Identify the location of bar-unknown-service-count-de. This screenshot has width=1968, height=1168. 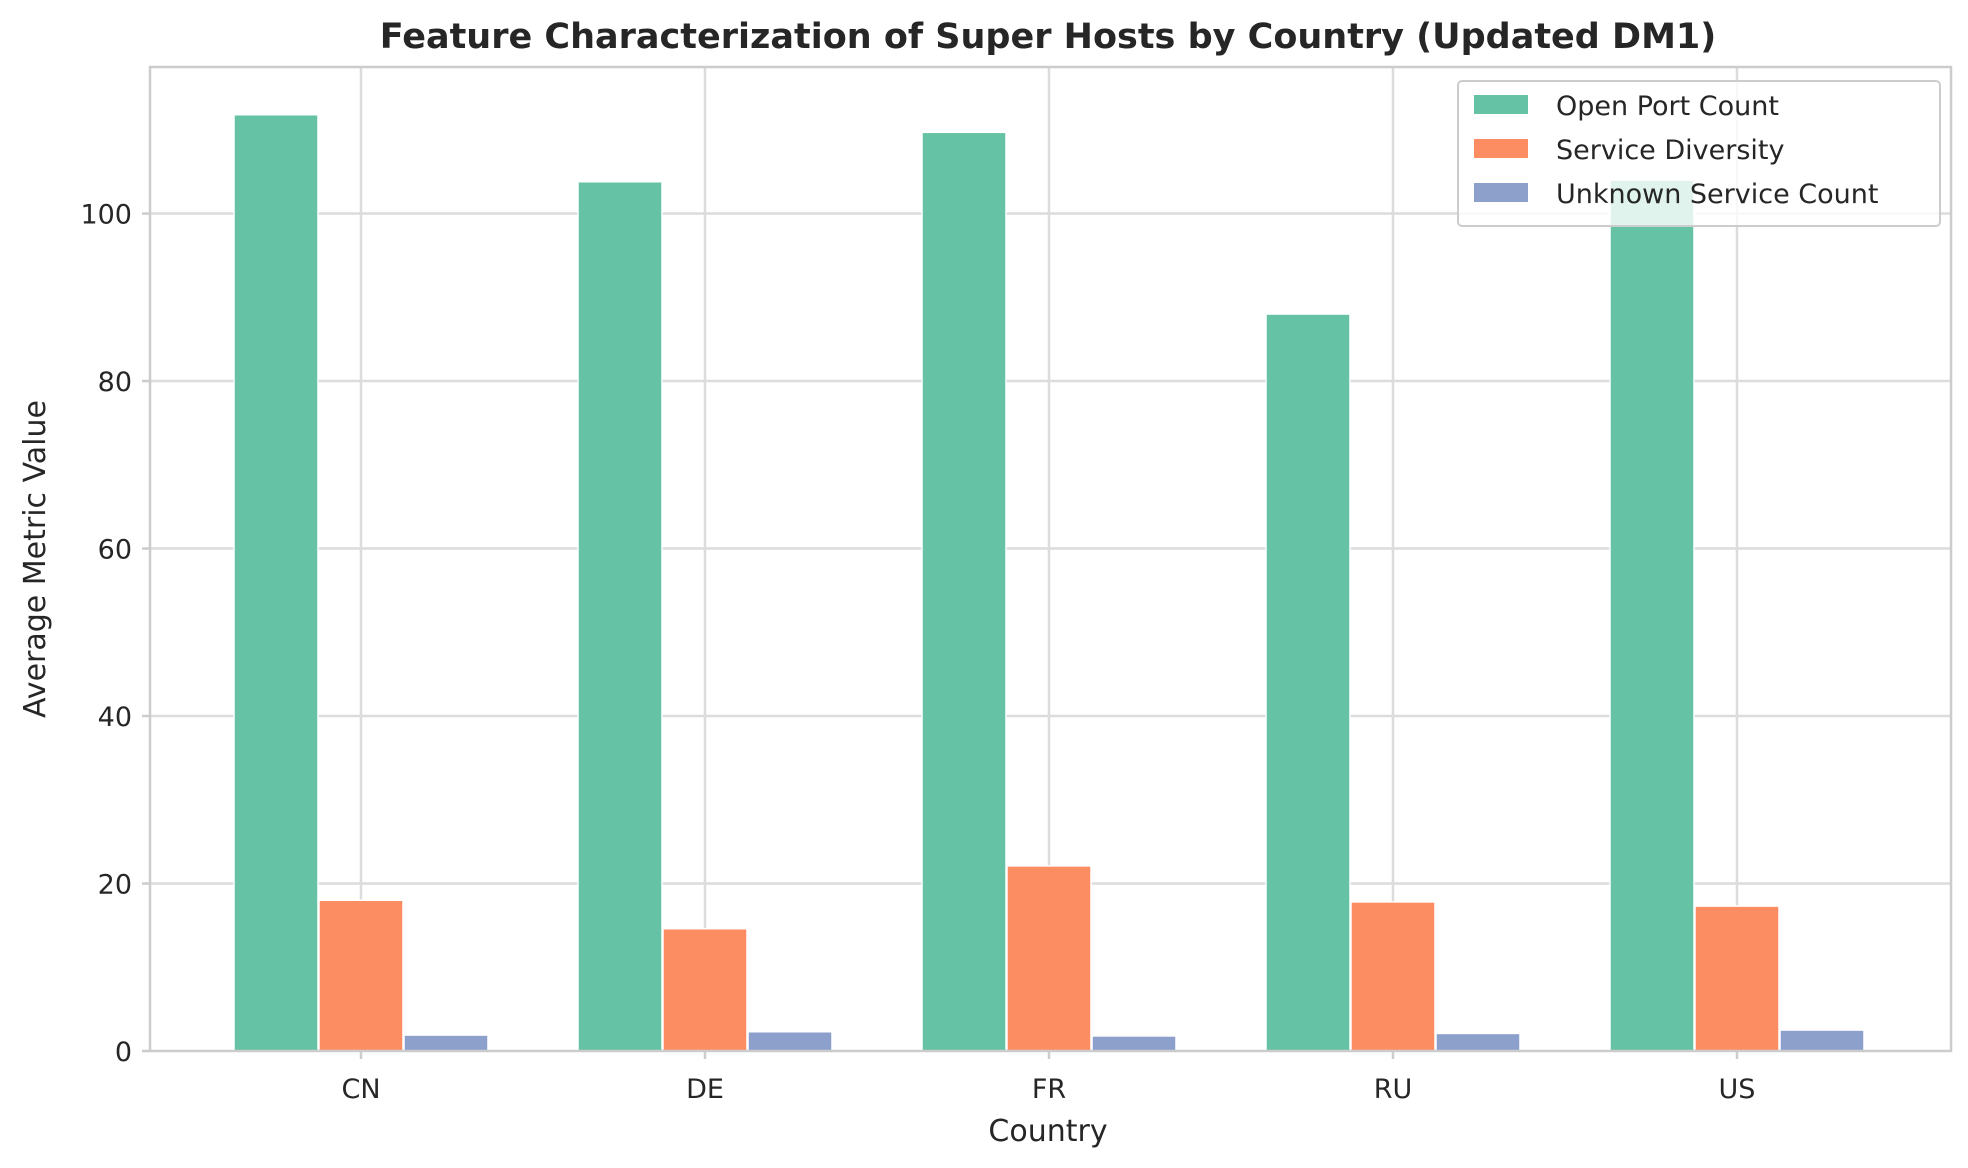
(790, 1041).